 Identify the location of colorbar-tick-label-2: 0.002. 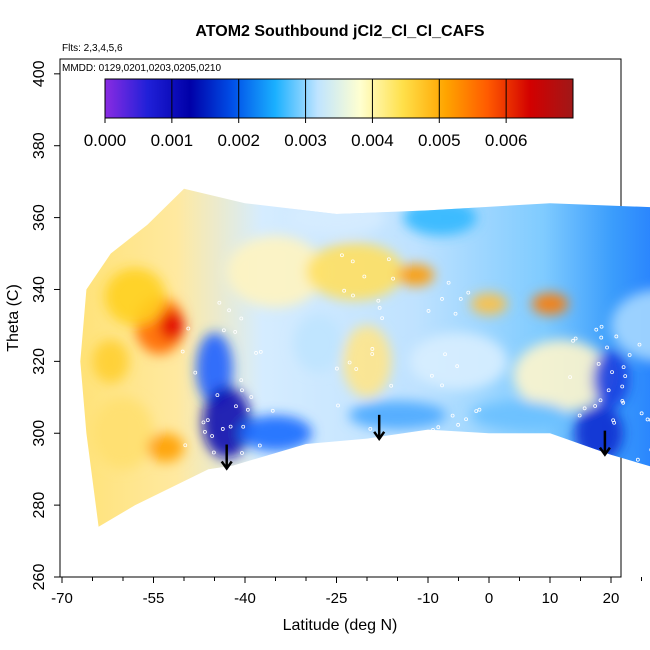
(238, 140).